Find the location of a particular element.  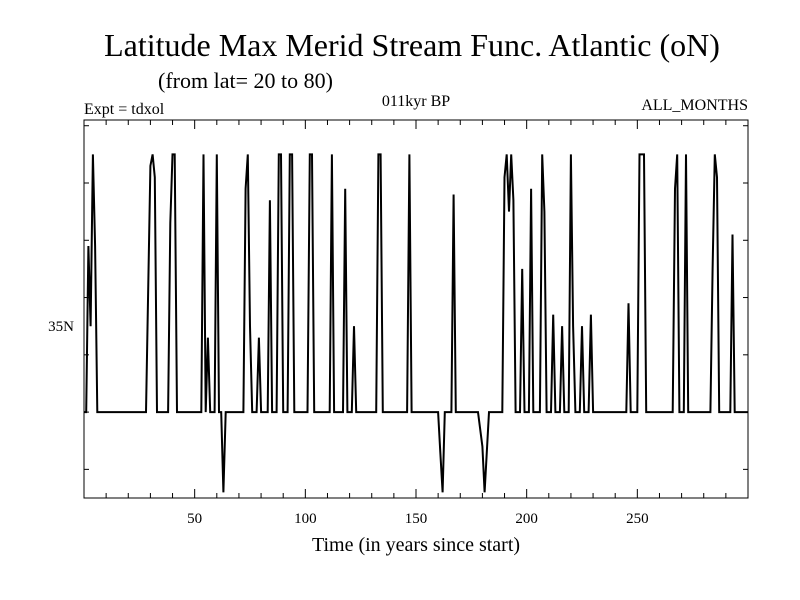

x-tick-label: 150 is located at coordinates (416, 519).